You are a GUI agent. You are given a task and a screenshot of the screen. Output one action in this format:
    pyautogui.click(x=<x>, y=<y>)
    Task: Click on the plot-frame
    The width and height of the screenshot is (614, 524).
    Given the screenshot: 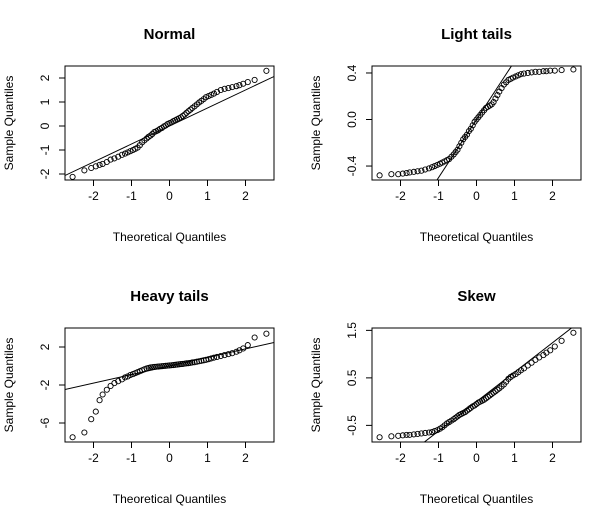 What is the action you would take?
    pyautogui.click(x=169, y=385)
    